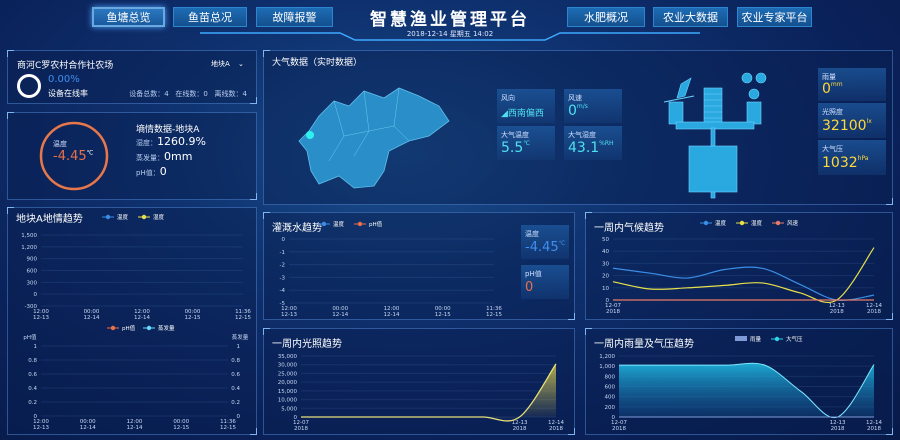 This screenshot has height=440, width=900. I want to click on y-tick-label: -4, so click(283, 291).